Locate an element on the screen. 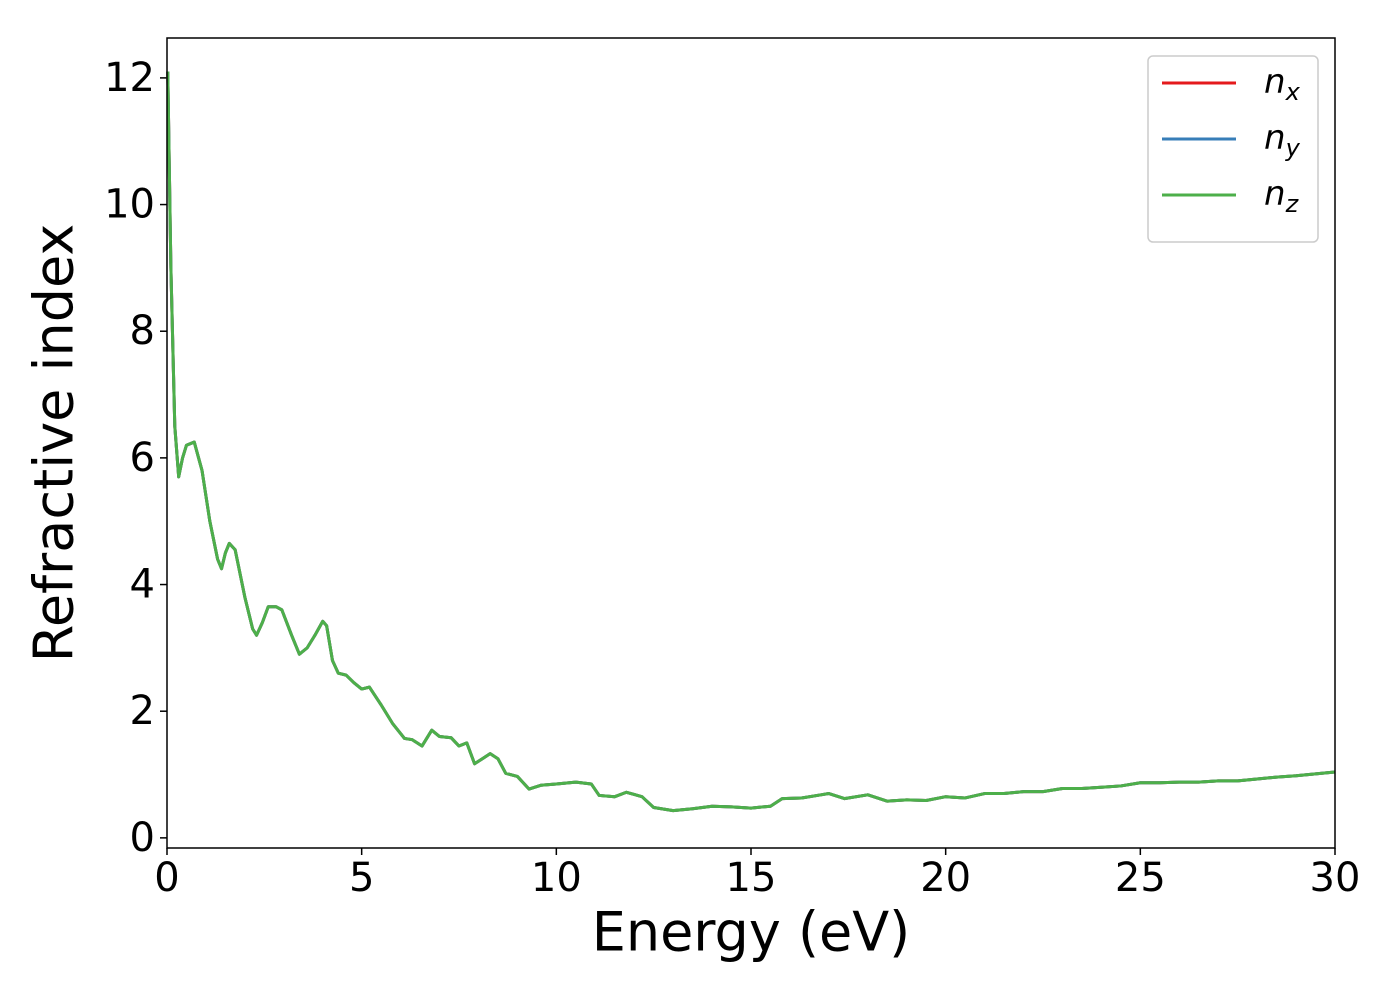  y-tick-label: 10 is located at coordinates (129, 205).